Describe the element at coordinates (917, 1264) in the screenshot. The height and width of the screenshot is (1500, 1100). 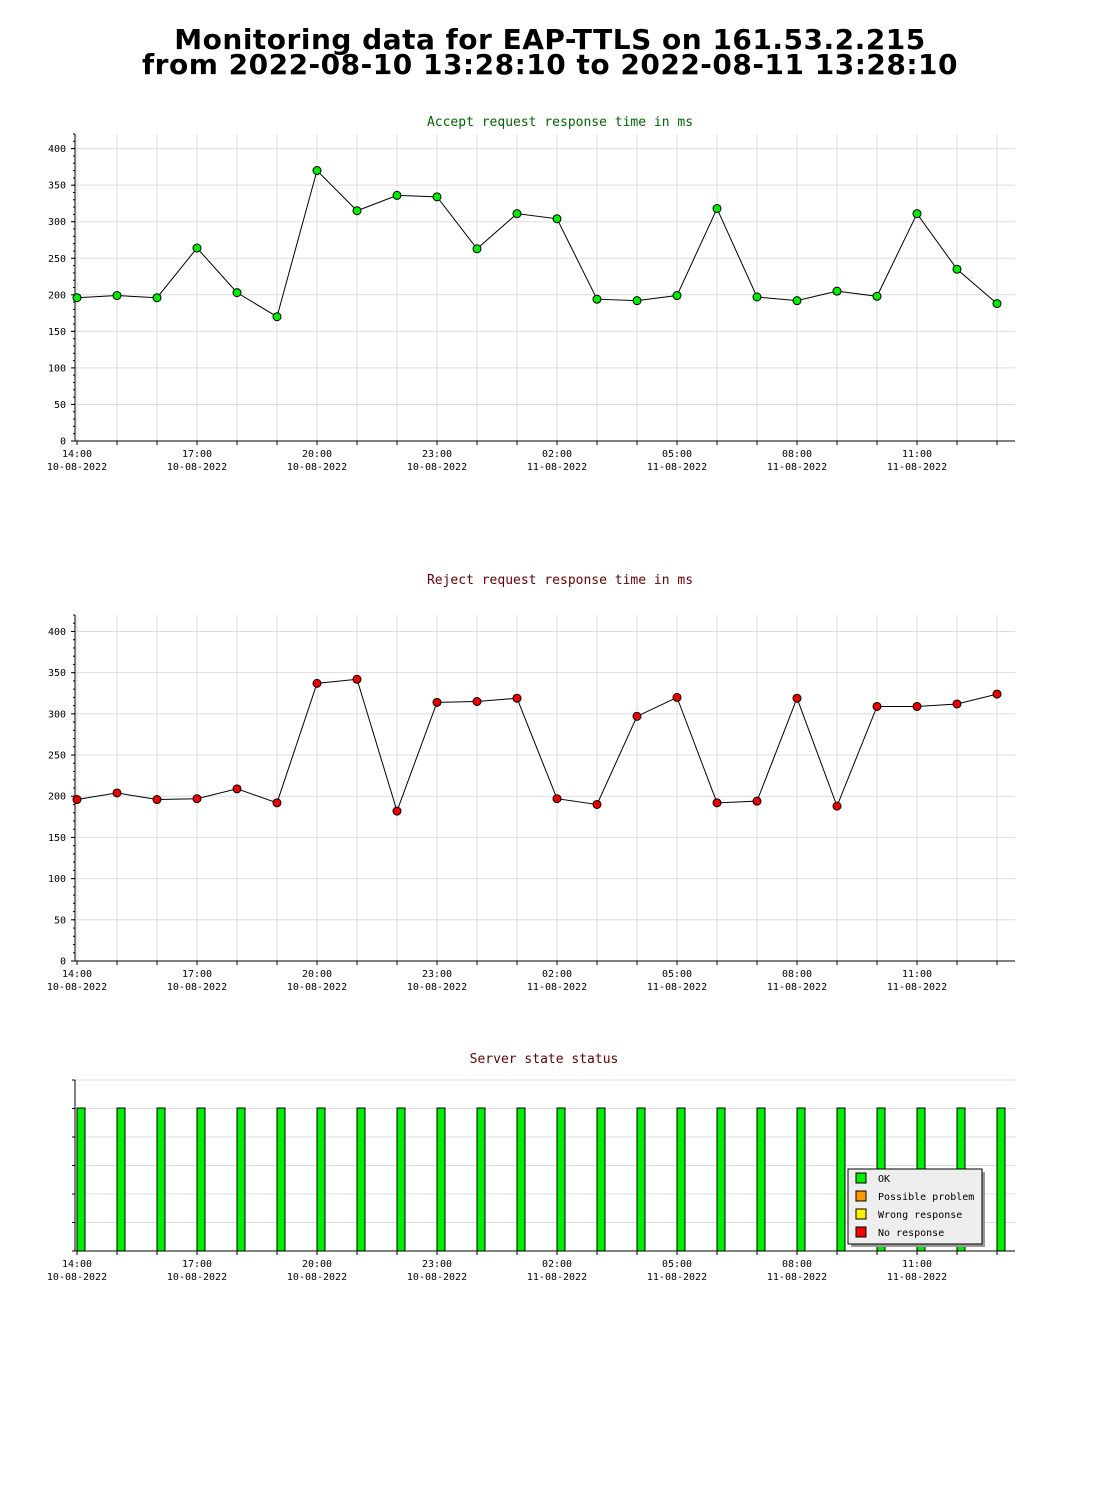
I see `chart-3-tick-time-label: 11:00` at that location.